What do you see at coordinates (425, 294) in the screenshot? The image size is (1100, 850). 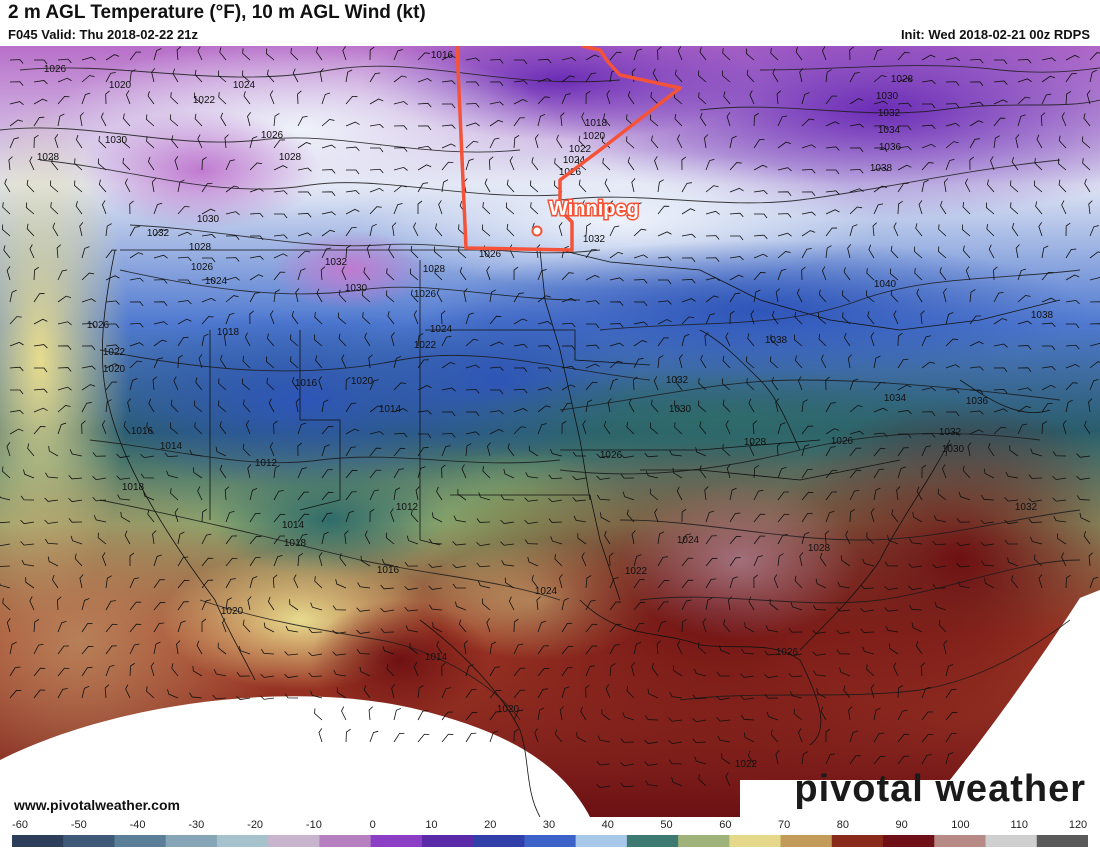 I see `isobar-label: 1026` at bounding box center [425, 294].